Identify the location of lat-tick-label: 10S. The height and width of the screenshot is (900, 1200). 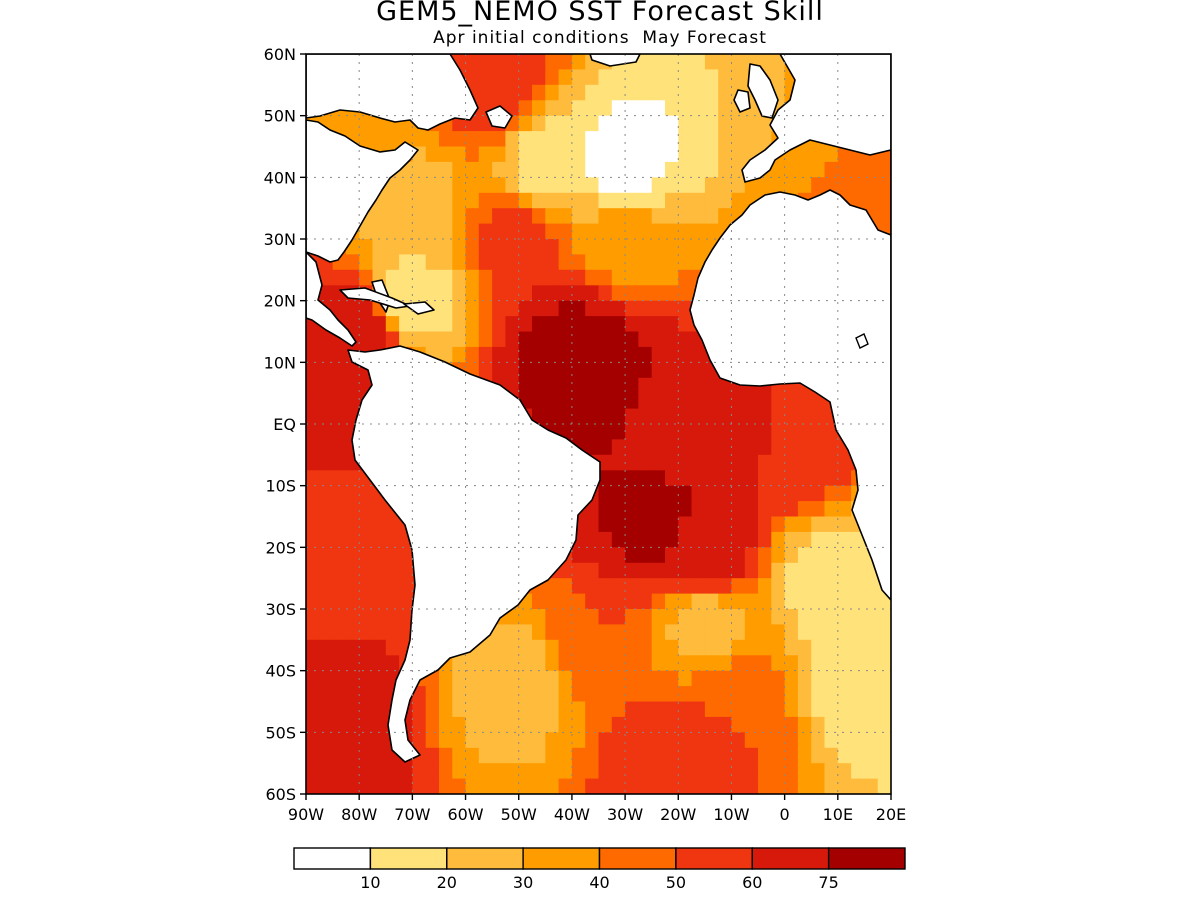
(280, 486).